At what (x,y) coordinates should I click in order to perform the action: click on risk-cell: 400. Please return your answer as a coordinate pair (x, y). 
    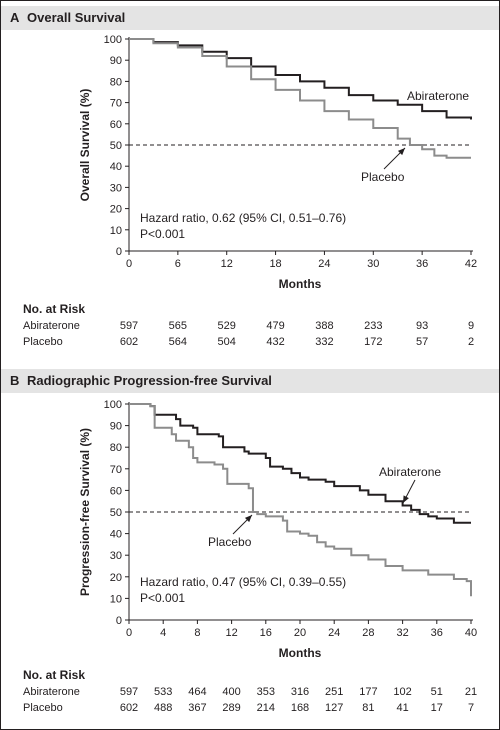
    Looking at the image, I should click on (231, 692).